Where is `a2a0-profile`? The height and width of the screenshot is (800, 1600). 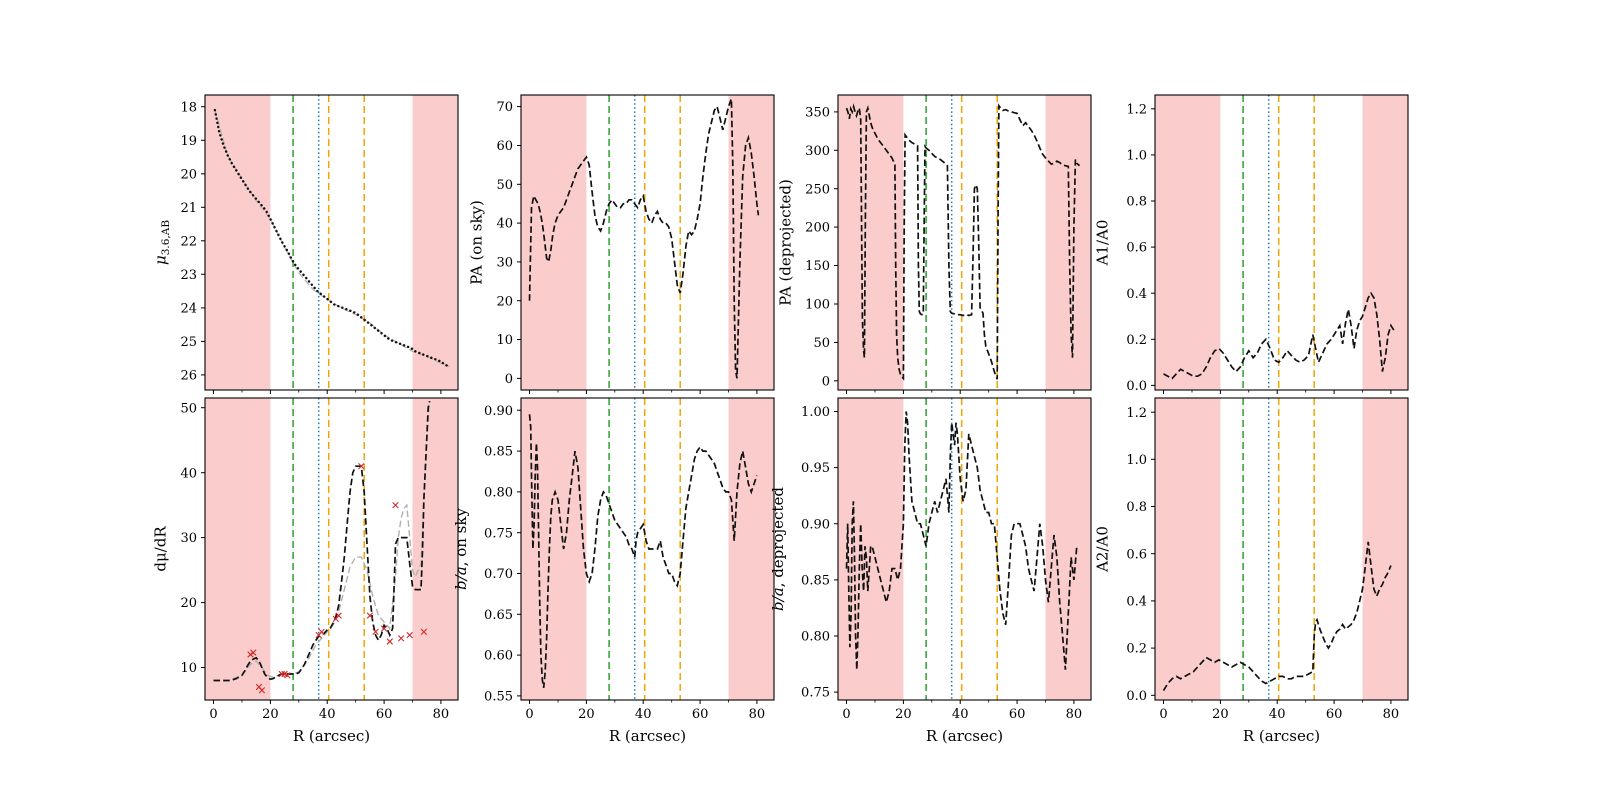
a2a0-profile is located at coordinates (1277, 616).